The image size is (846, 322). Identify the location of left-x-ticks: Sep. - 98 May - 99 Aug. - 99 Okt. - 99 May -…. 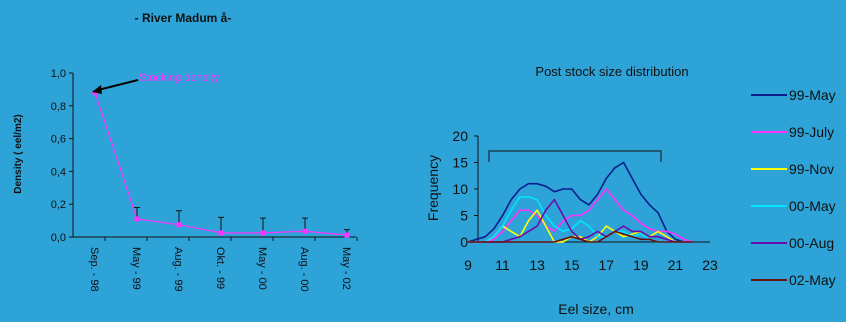
(223, 264).